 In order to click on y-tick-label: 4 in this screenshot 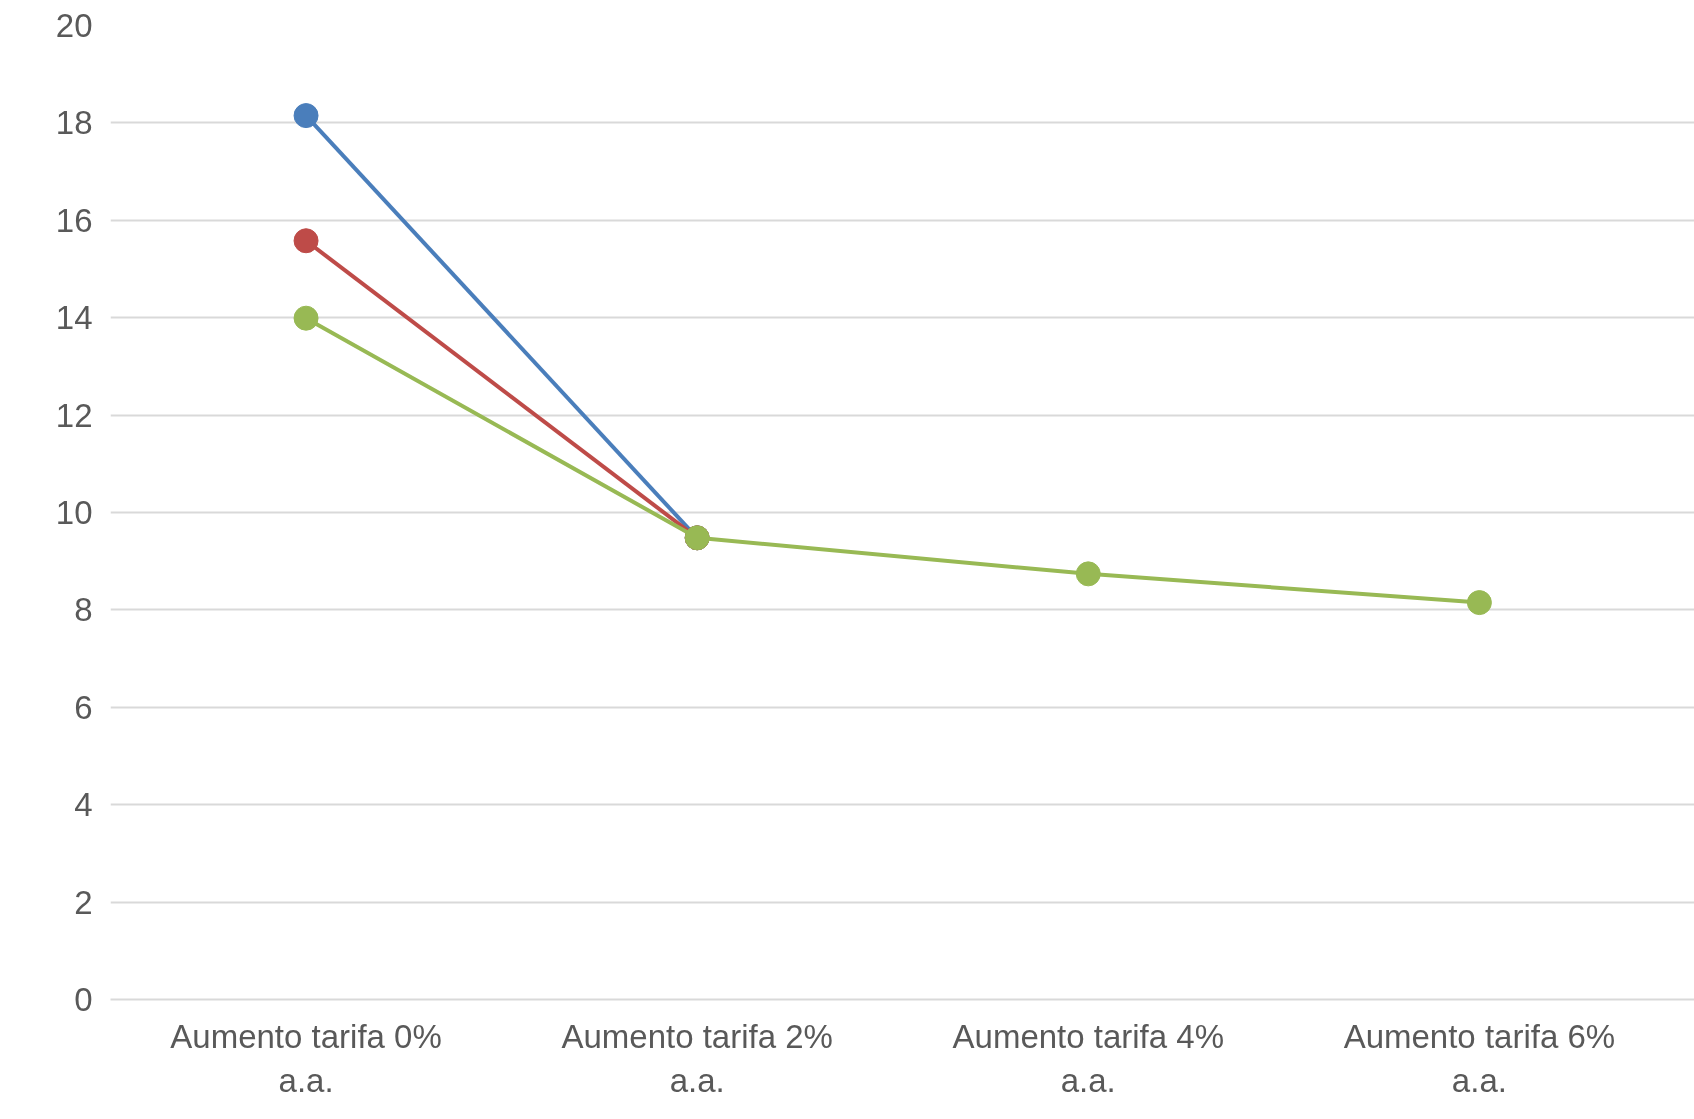, I will do `click(83, 805)`.